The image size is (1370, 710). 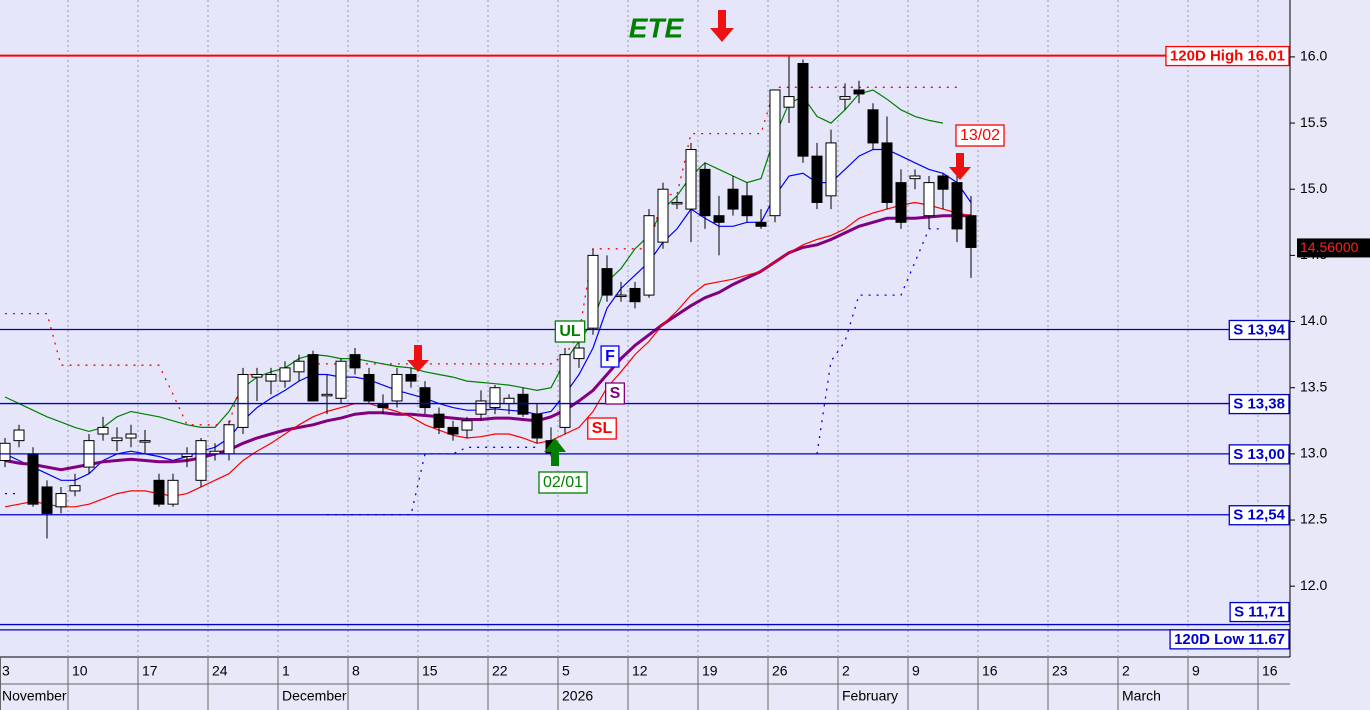 I want to click on x-tick-label: 16, so click(x=990, y=671).